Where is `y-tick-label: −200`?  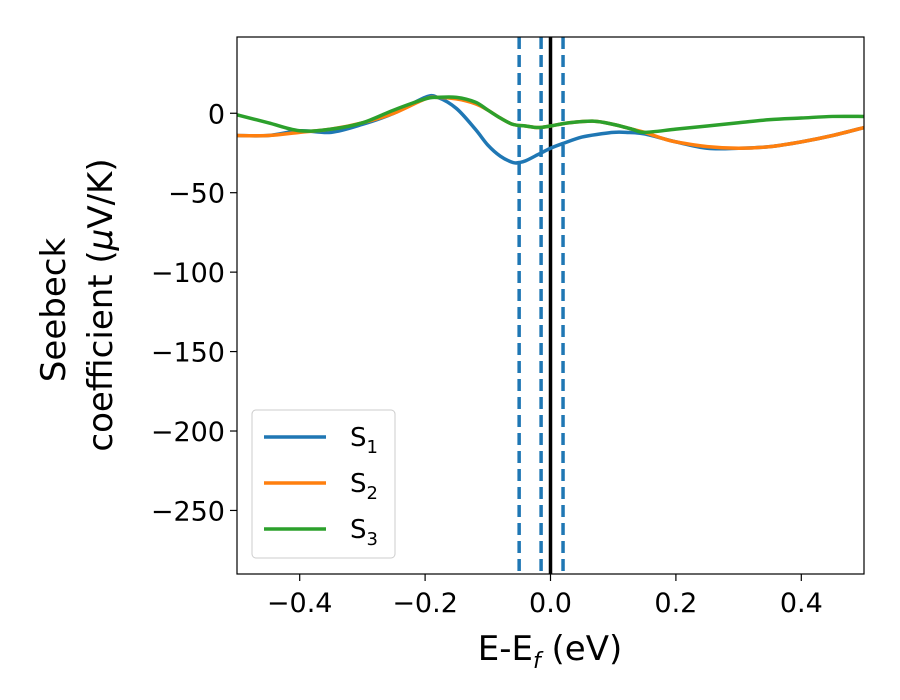 y-tick-label: −200 is located at coordinates (188, 432).